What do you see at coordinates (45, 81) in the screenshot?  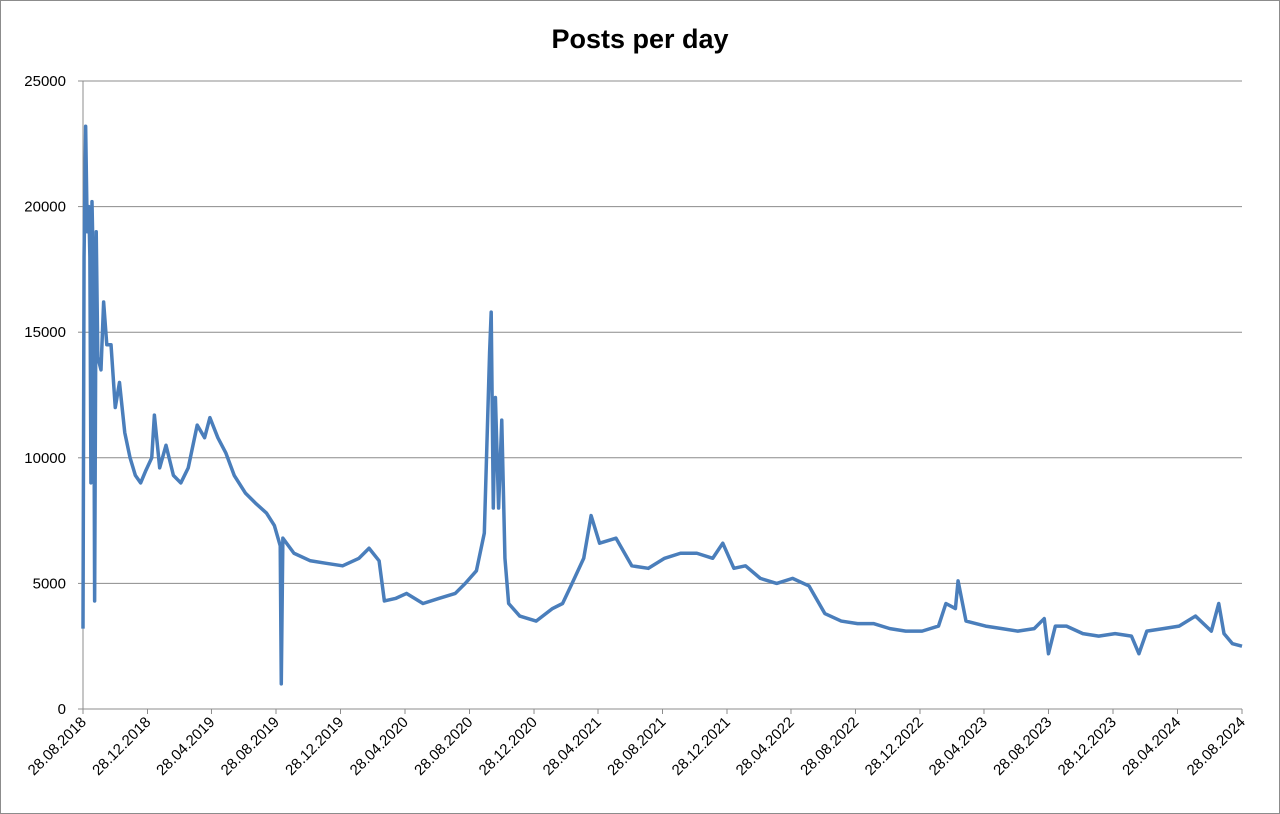 I see `y-tick-label: 25000` at bounding box center [45, 81].